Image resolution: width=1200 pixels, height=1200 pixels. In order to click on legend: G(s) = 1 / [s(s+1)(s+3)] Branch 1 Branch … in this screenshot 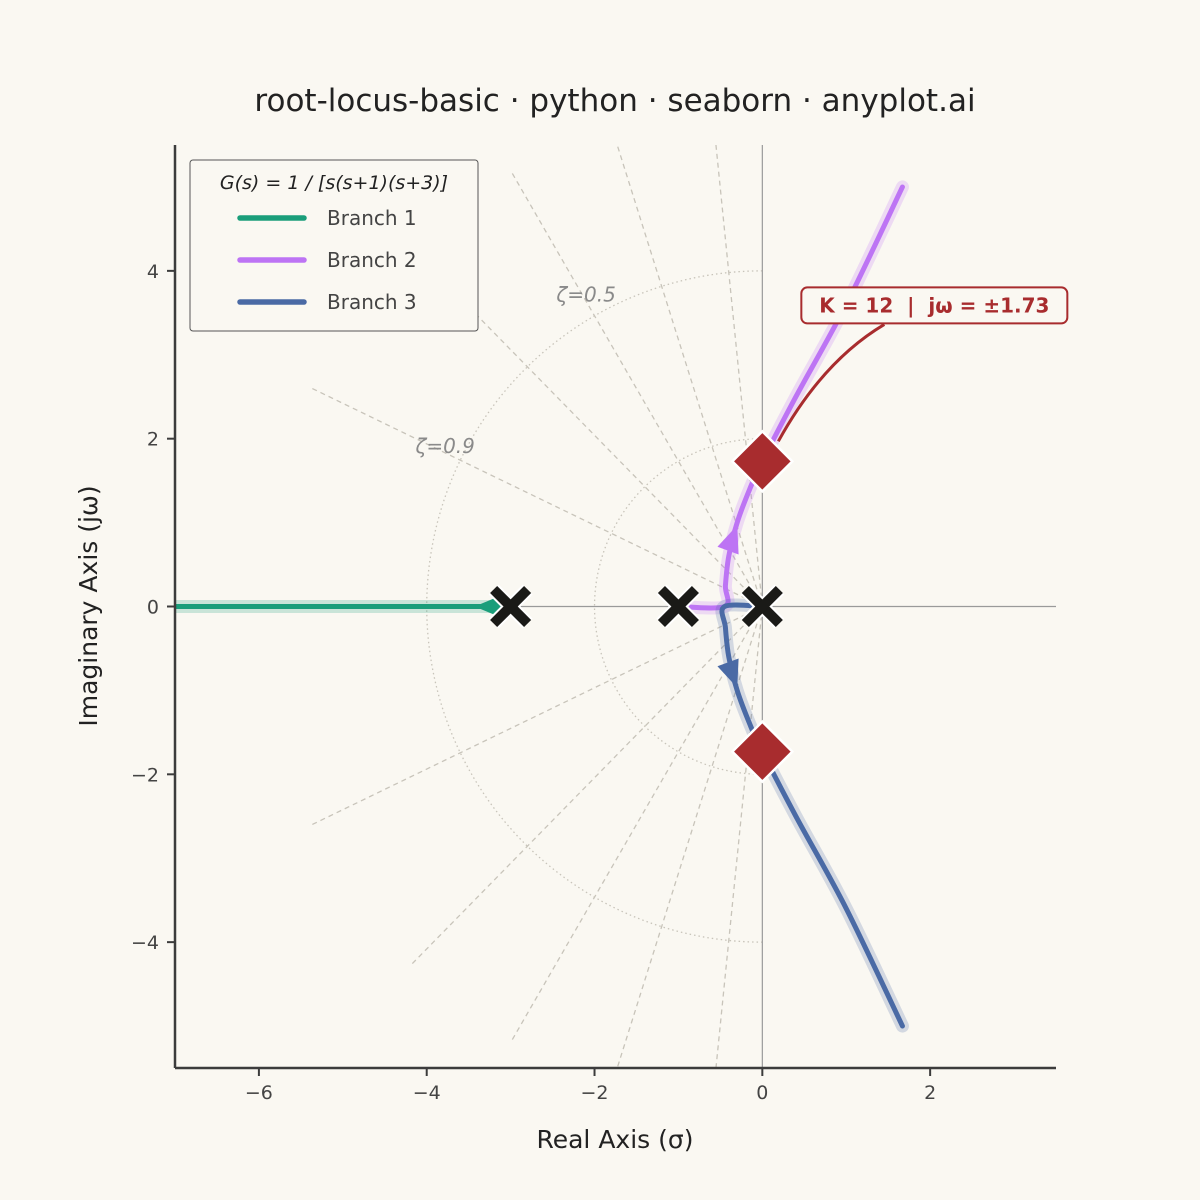, I will do `click(334, 245)`.